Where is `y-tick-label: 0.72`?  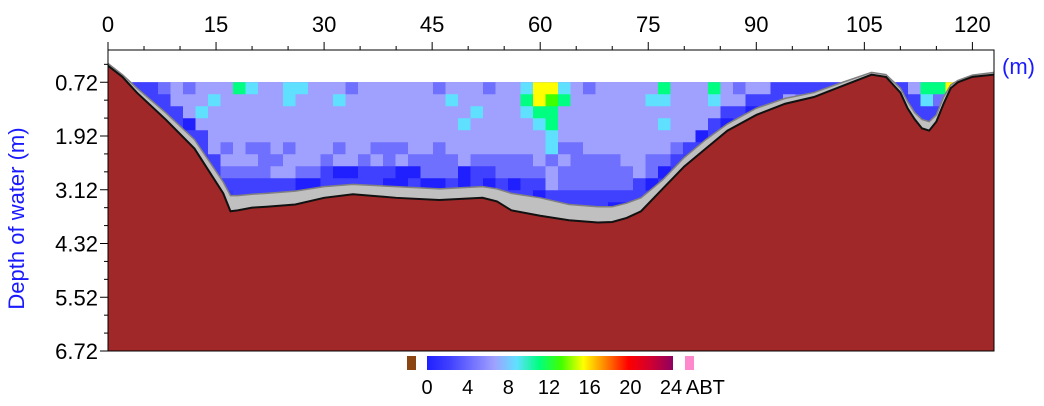
y-tick-label: 0.72 is located at coordinates (76, 82).